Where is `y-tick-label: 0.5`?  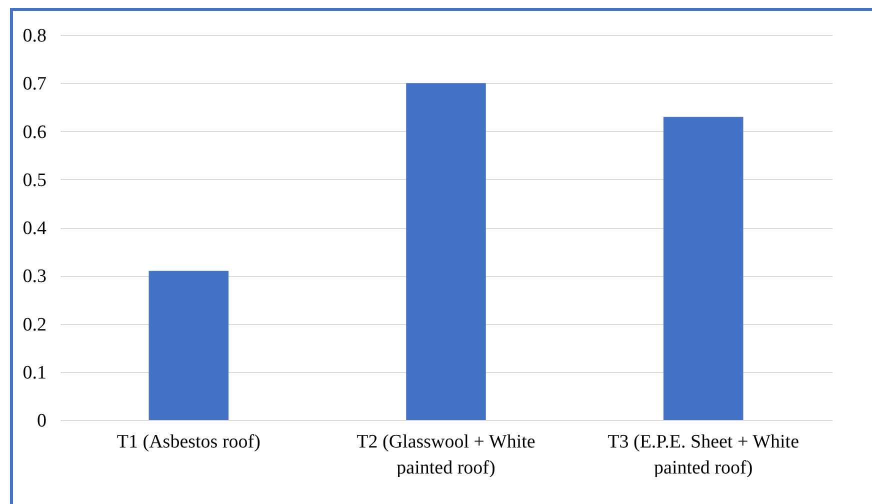 y-tick-label: 0.5 is located at coordinates (34, 180).